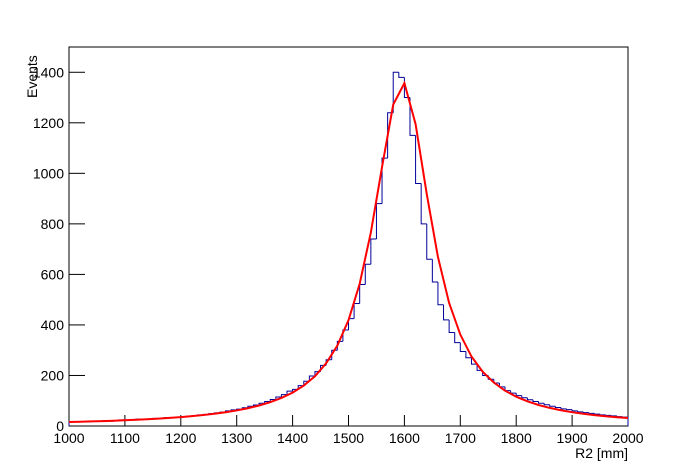  Describe the element at coordinates (125, 438) in the screenshot. I see `x-tick-label: 1100` at that location.